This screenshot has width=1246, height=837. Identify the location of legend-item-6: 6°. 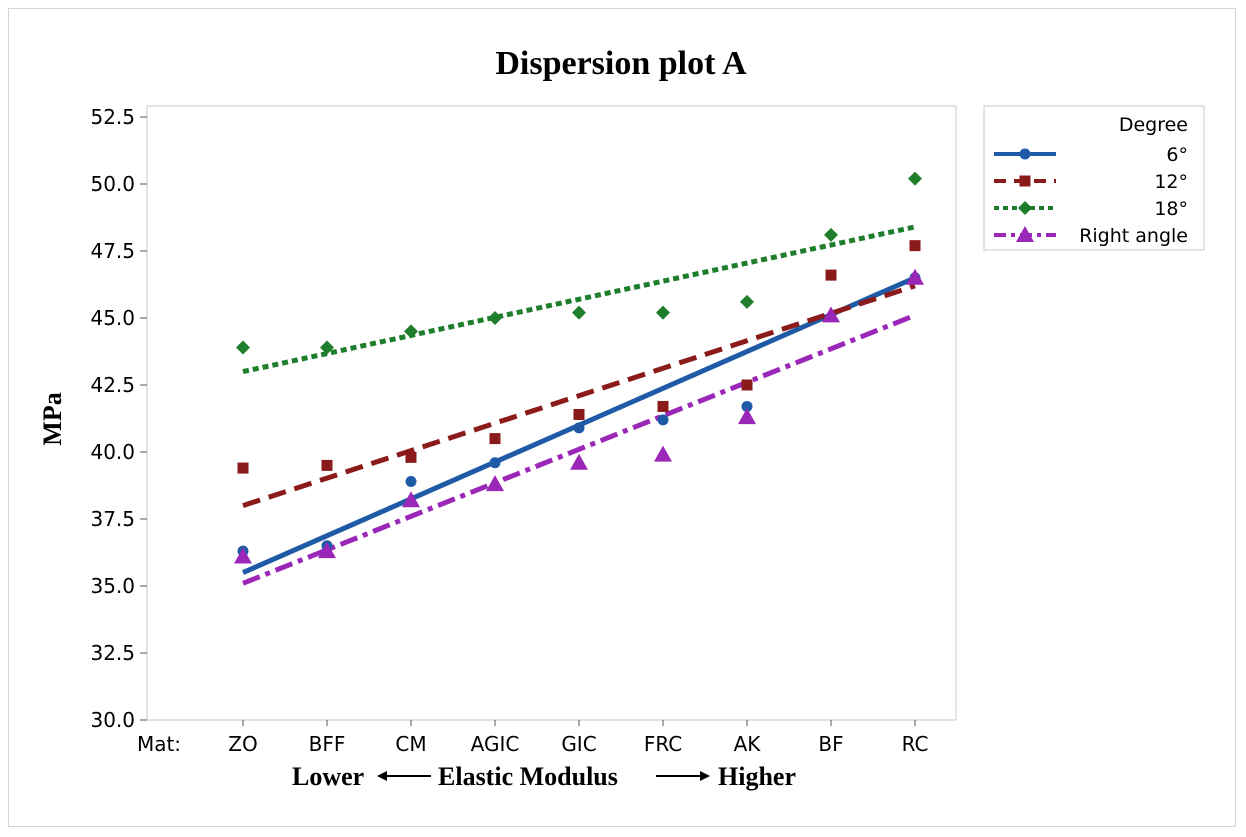
(1091, 155).